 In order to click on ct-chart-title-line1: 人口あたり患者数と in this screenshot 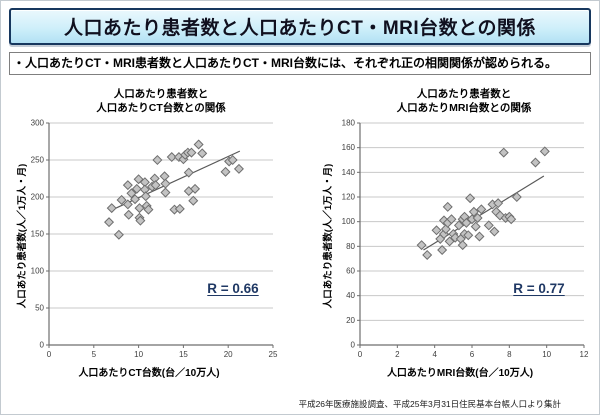, I will do `click(161, 94)`.